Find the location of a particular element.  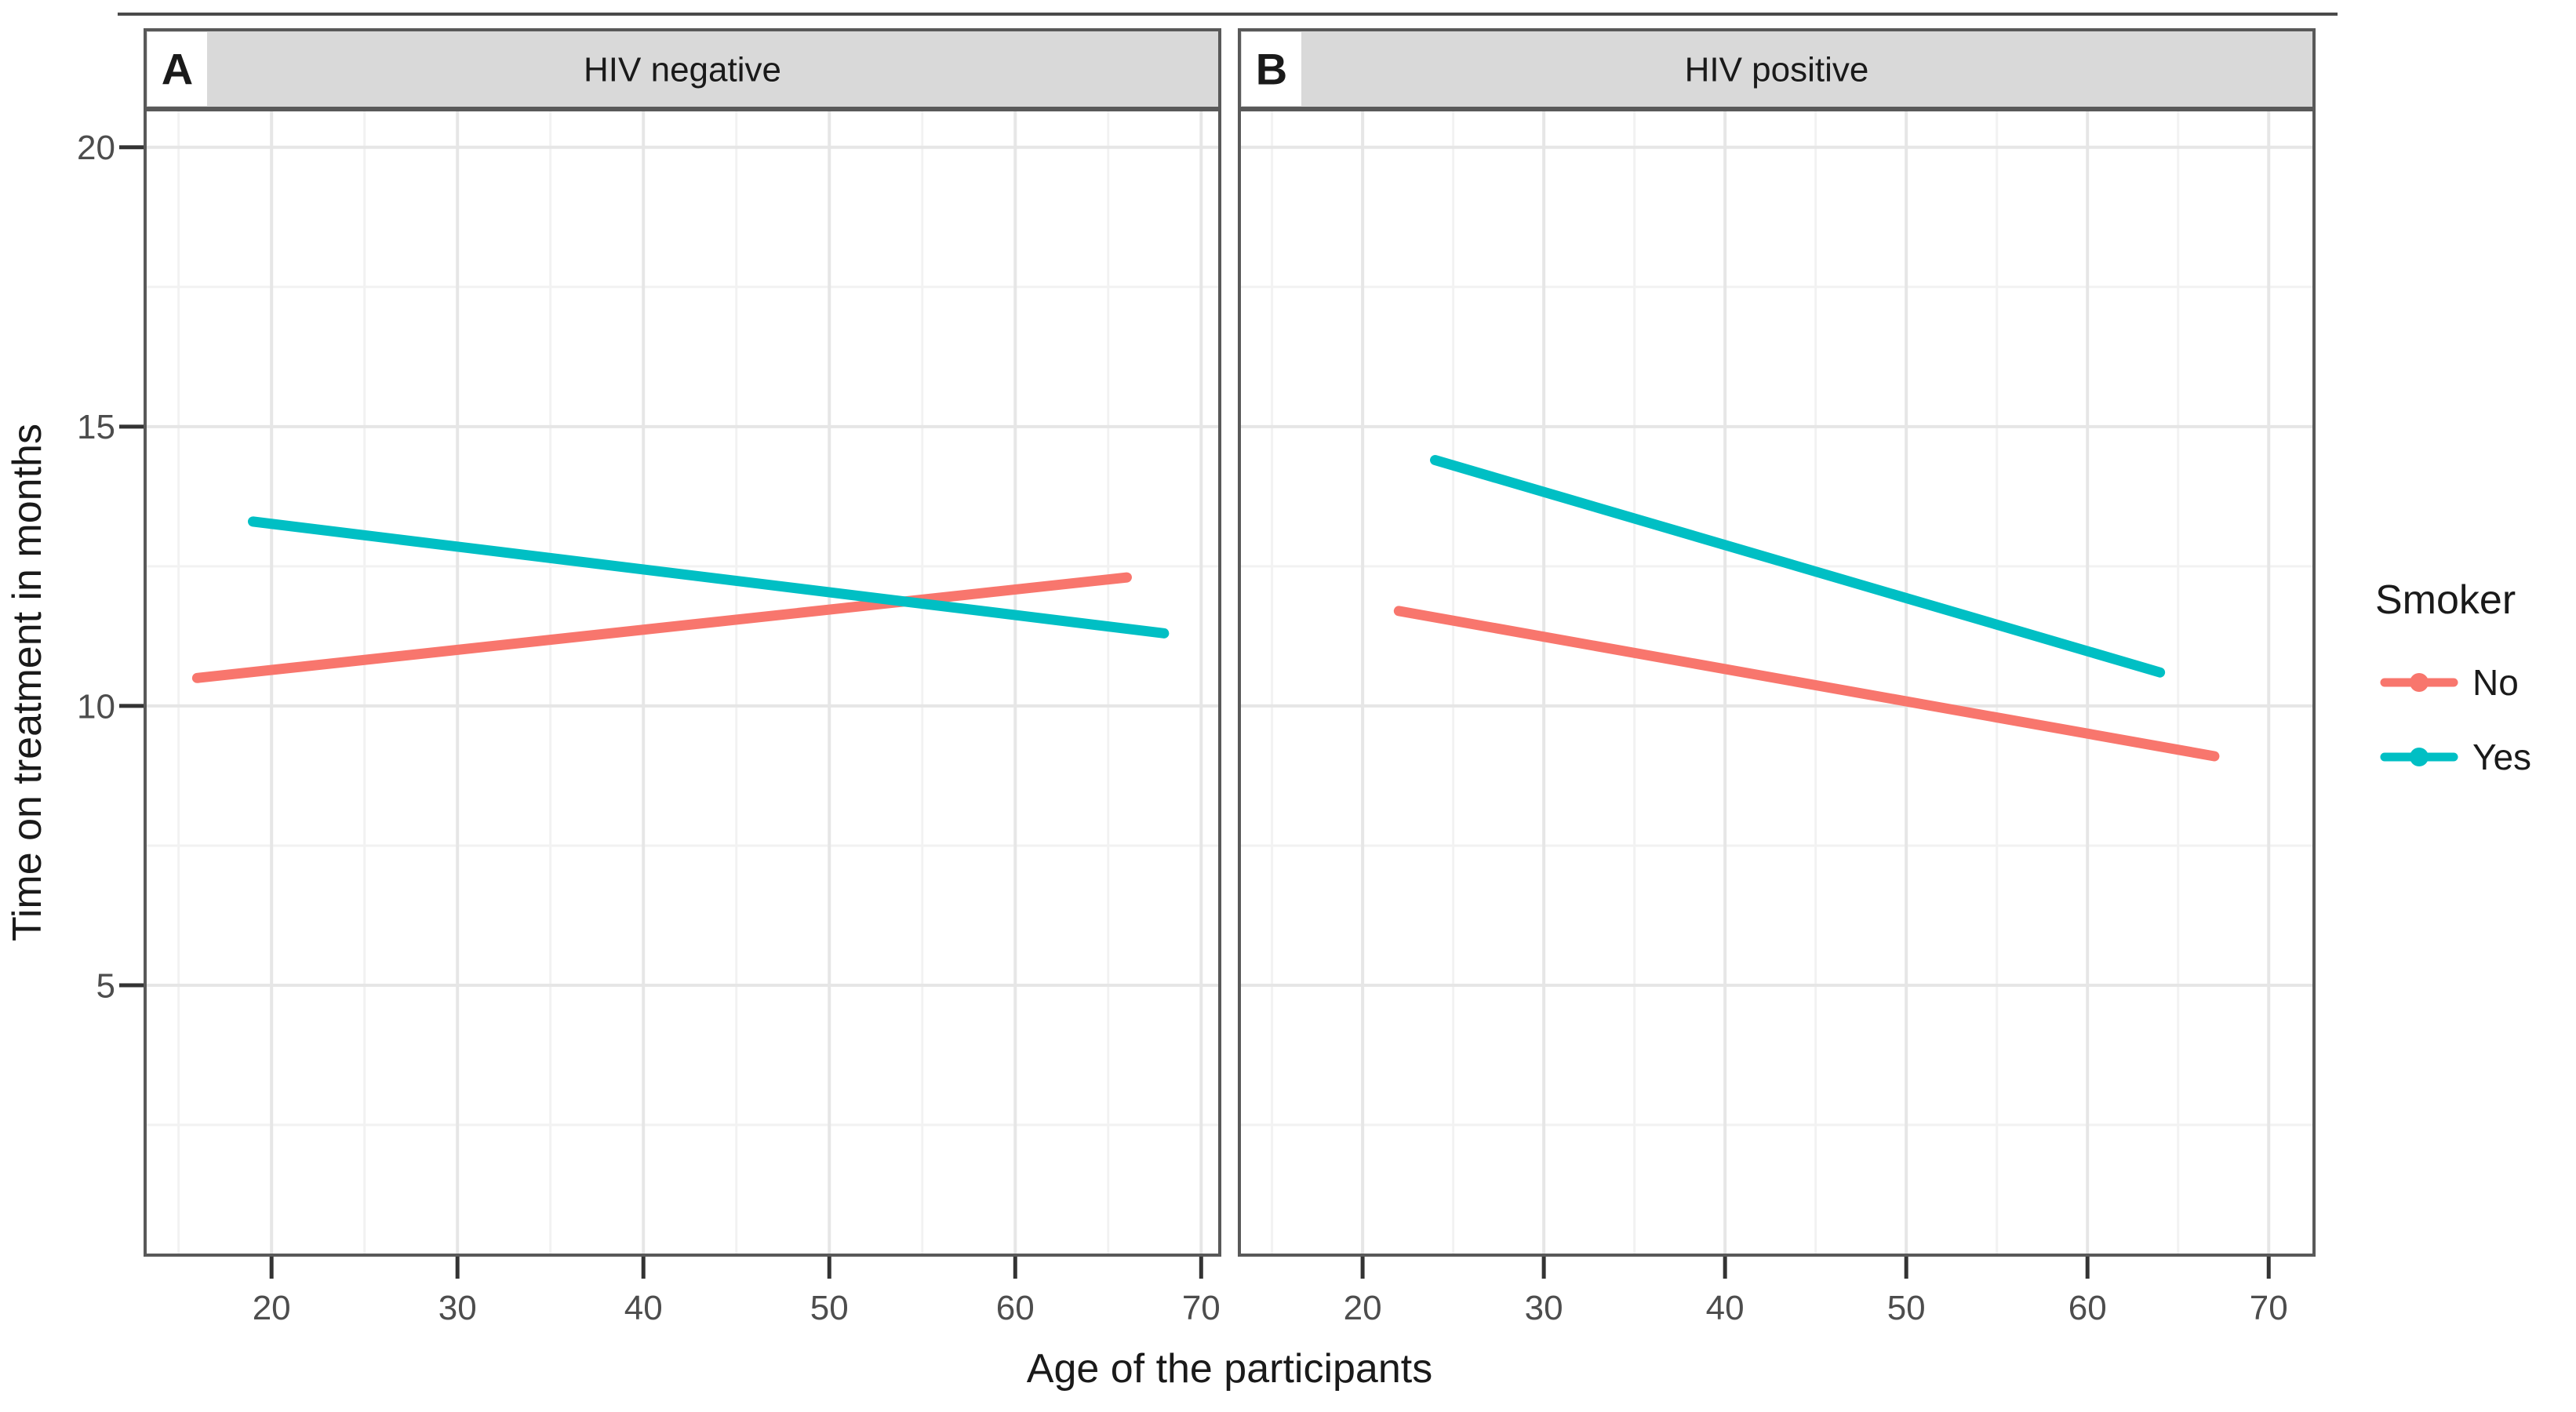

y-axis-title: Time on treatment in months is located at coordinates (27, 683).